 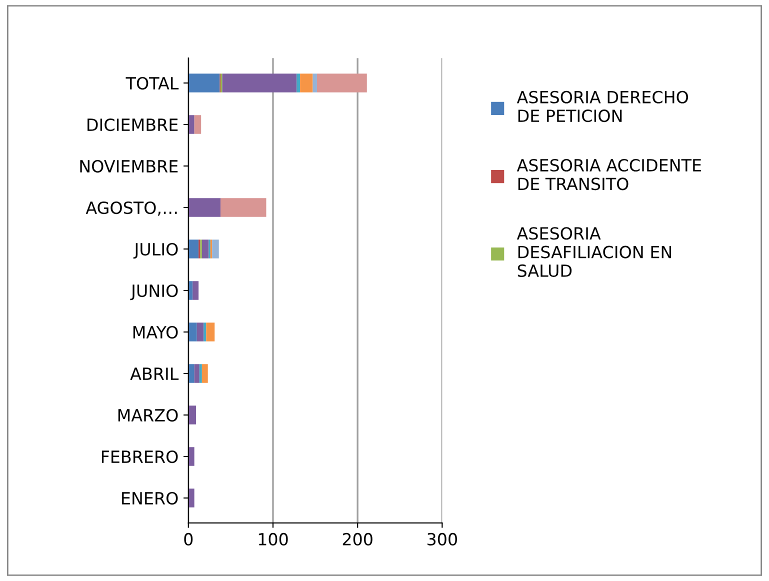 I want to click on y-tick-label: JUNIO, so click(x=154, y=292).